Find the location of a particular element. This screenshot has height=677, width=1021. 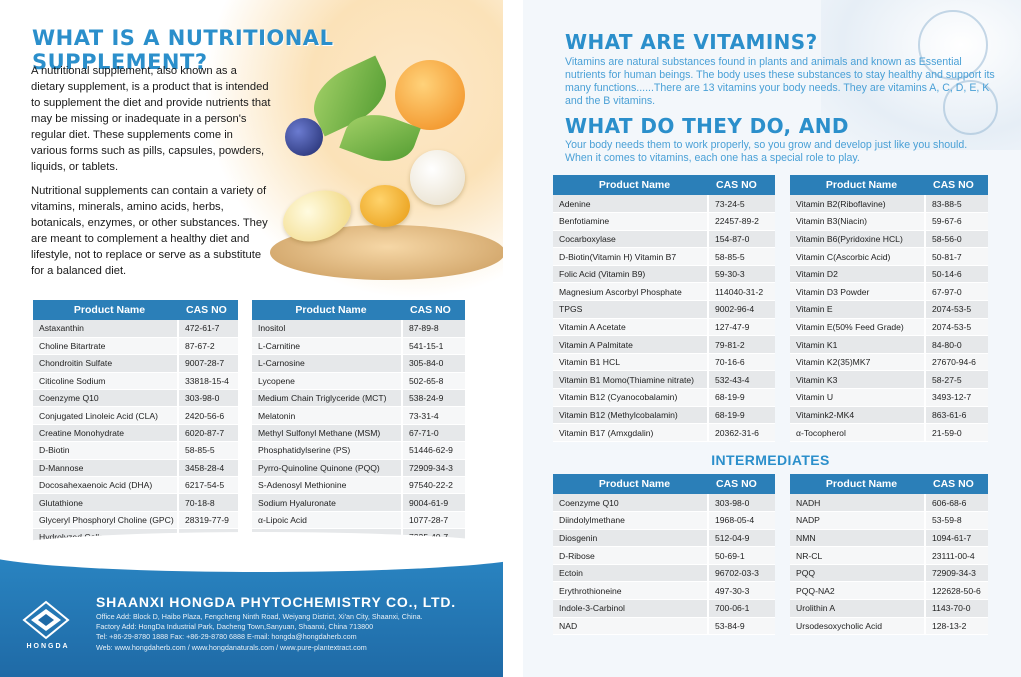

product-name-cell: Vitamin K3 is located at coordinates (857, 380).